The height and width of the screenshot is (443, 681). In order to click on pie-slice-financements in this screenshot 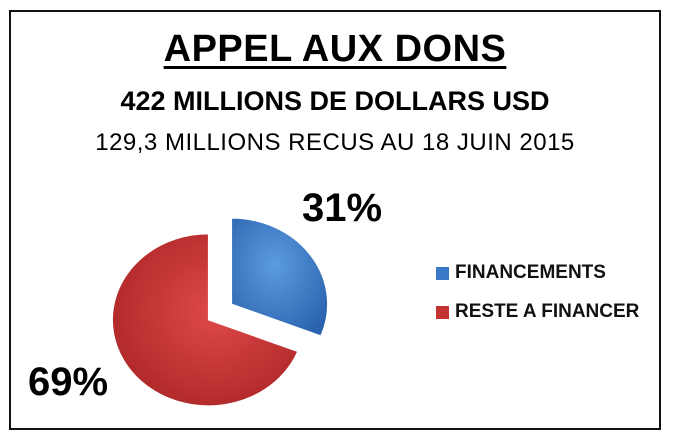, I will do `click(280, 277)`.